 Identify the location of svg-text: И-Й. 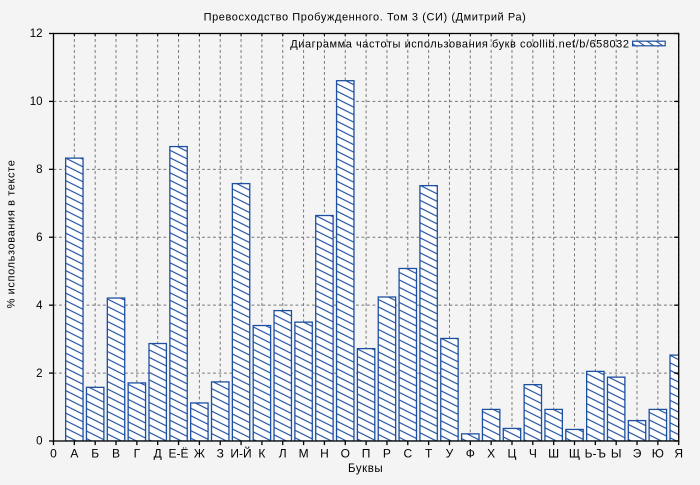
(240, 453).